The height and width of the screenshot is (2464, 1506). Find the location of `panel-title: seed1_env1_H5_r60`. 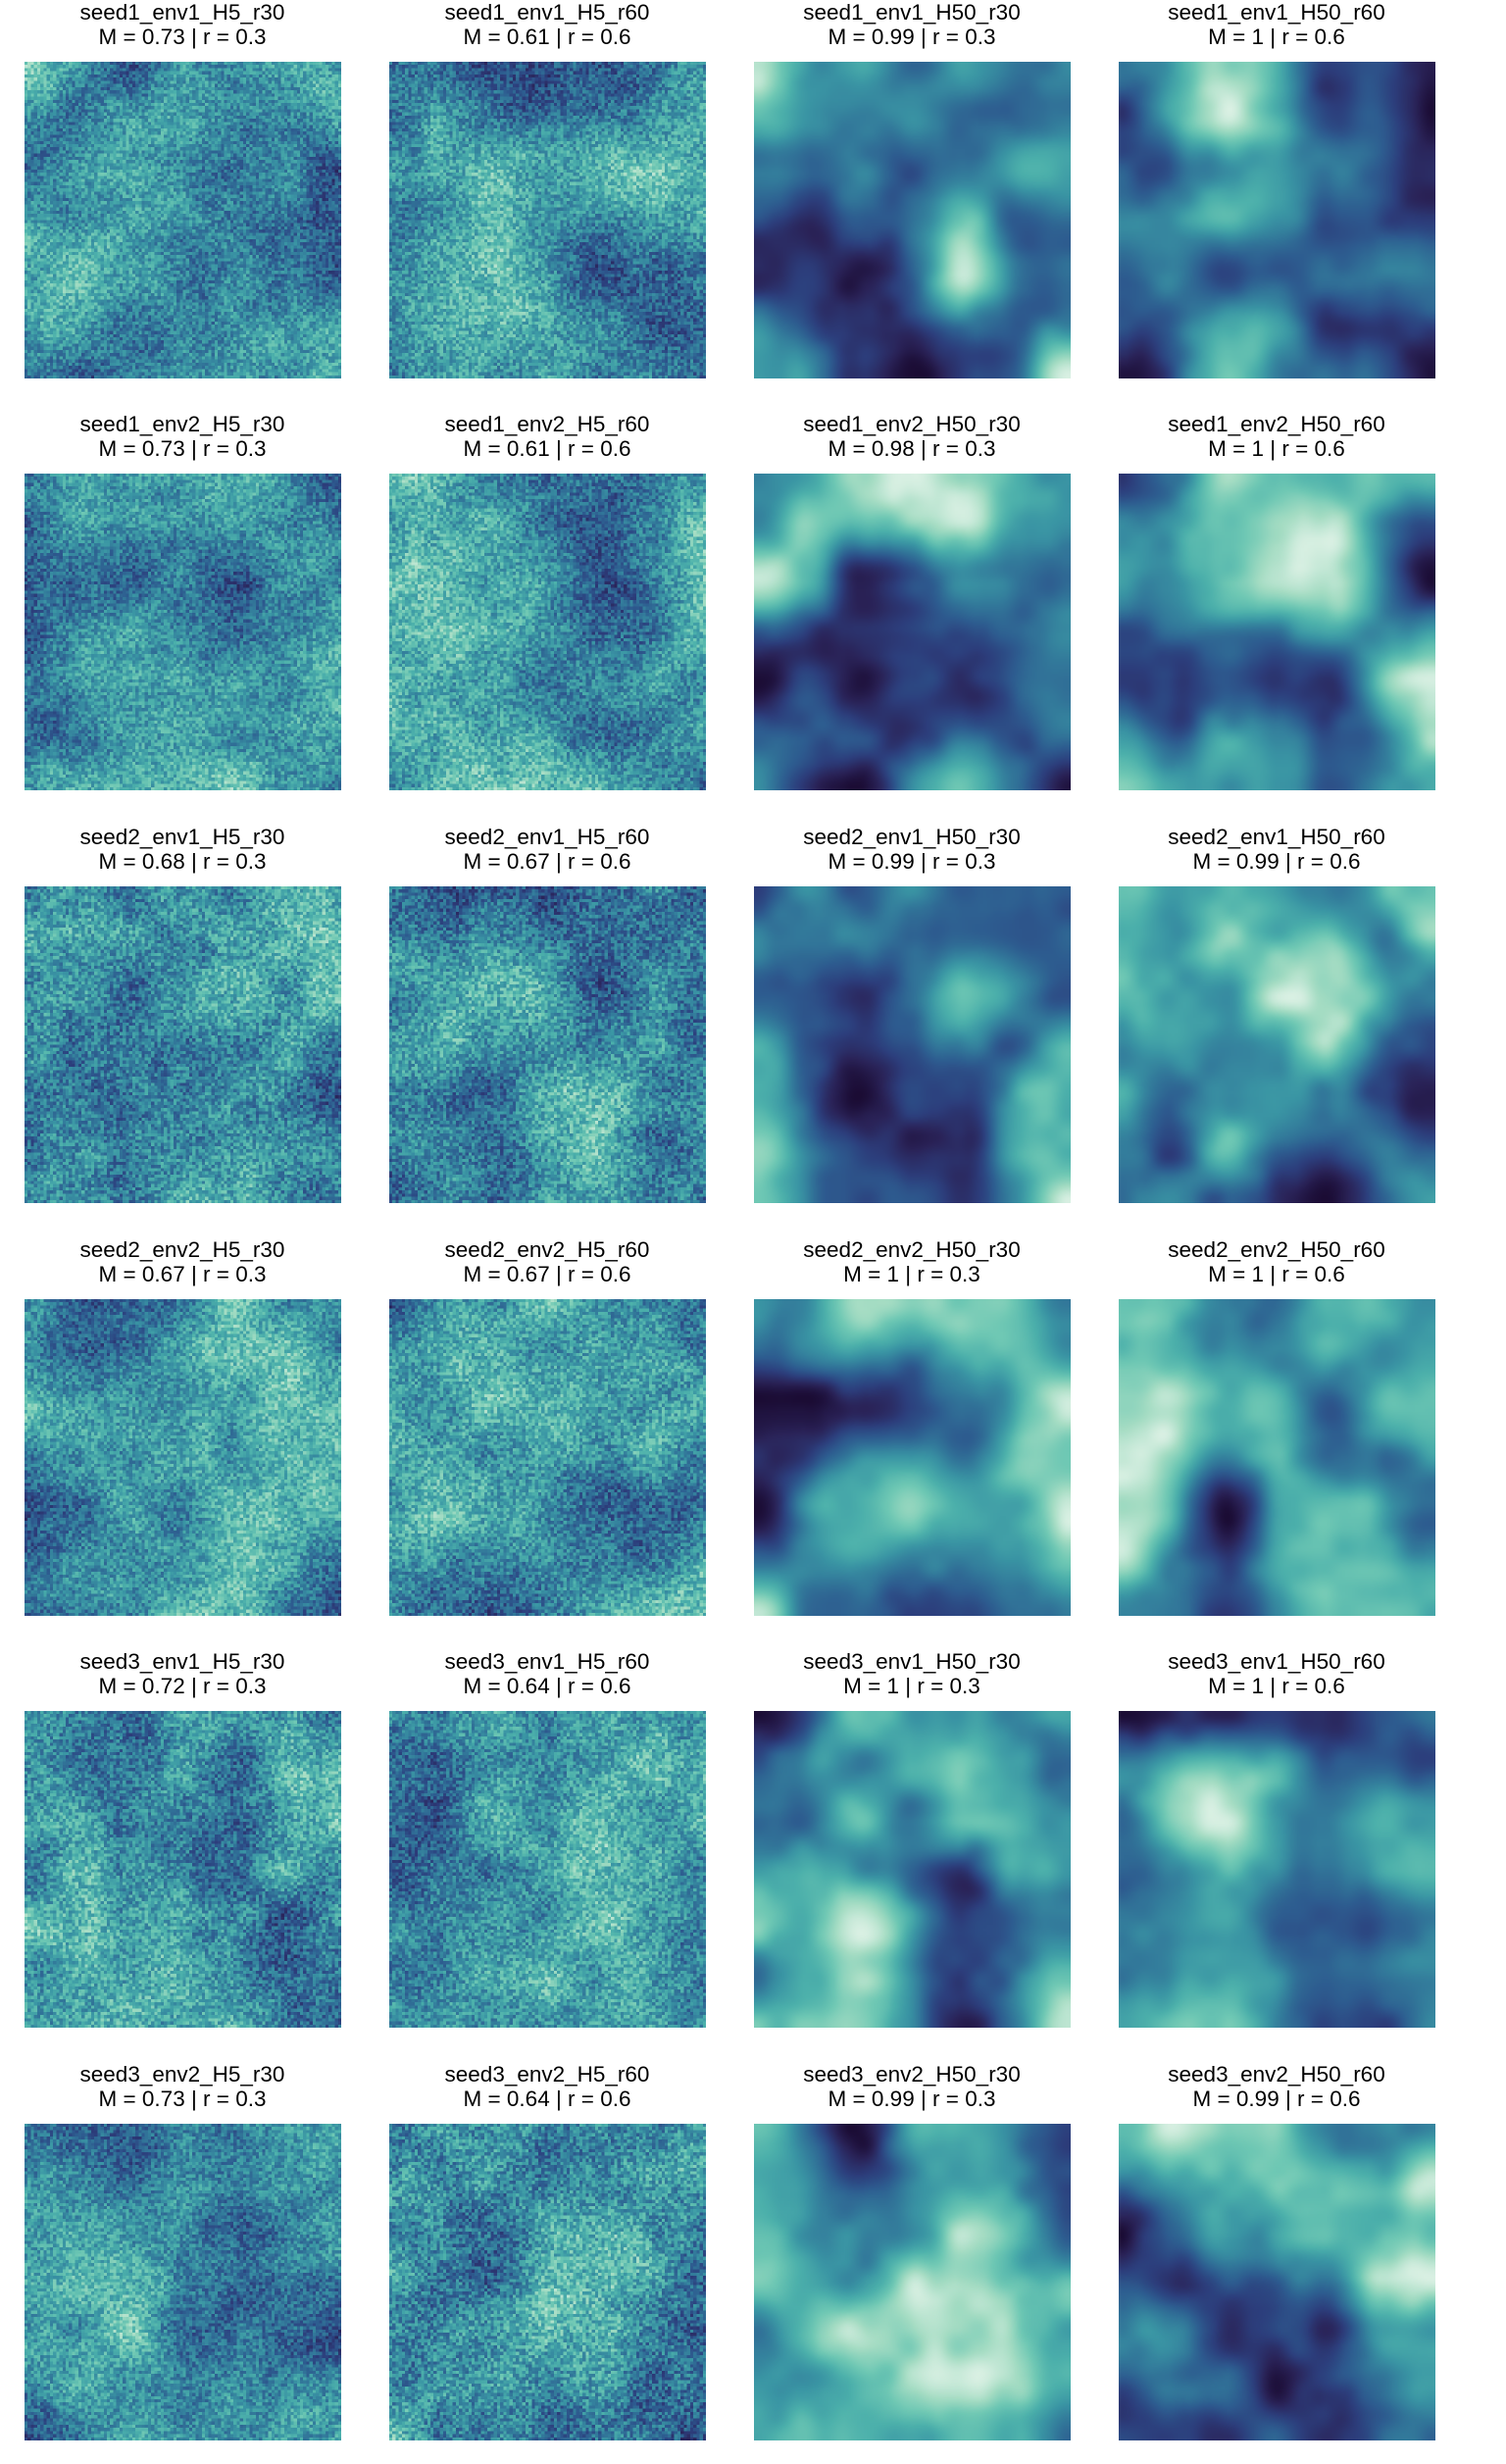

panel-title: seed1_env1_H5_r60 is located at coordinates (547, 12).